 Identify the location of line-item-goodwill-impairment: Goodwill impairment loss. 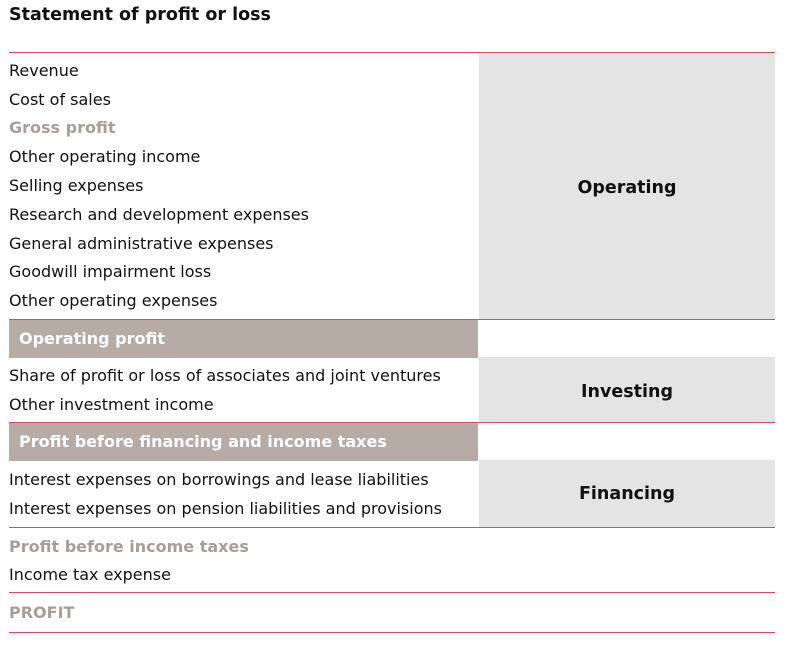
(110, 271).